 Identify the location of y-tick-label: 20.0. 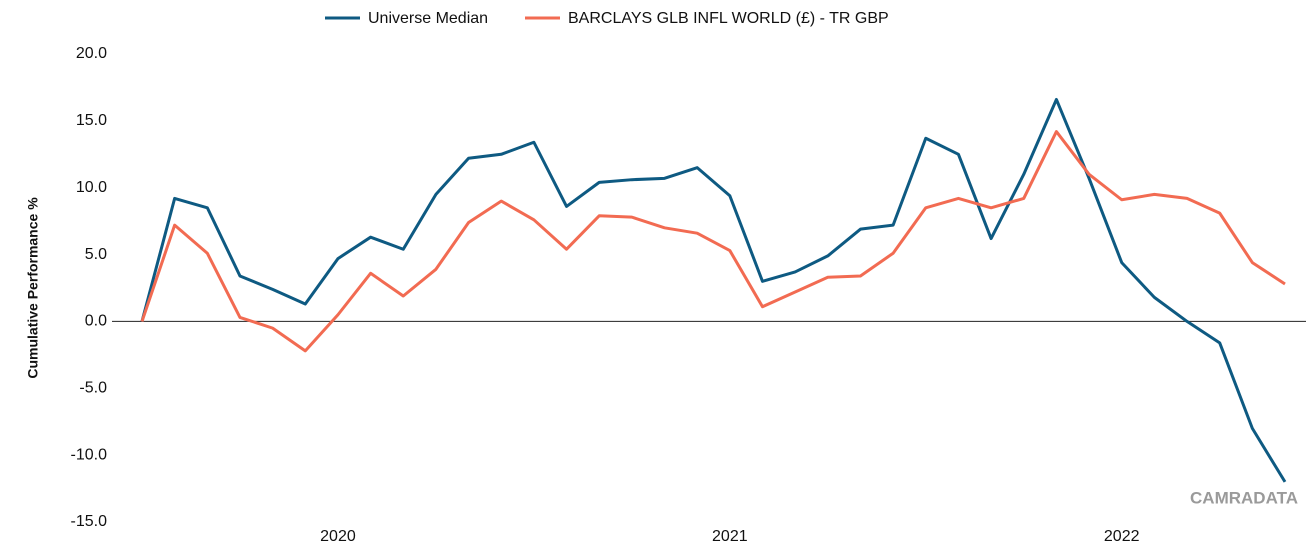
(91, 53).